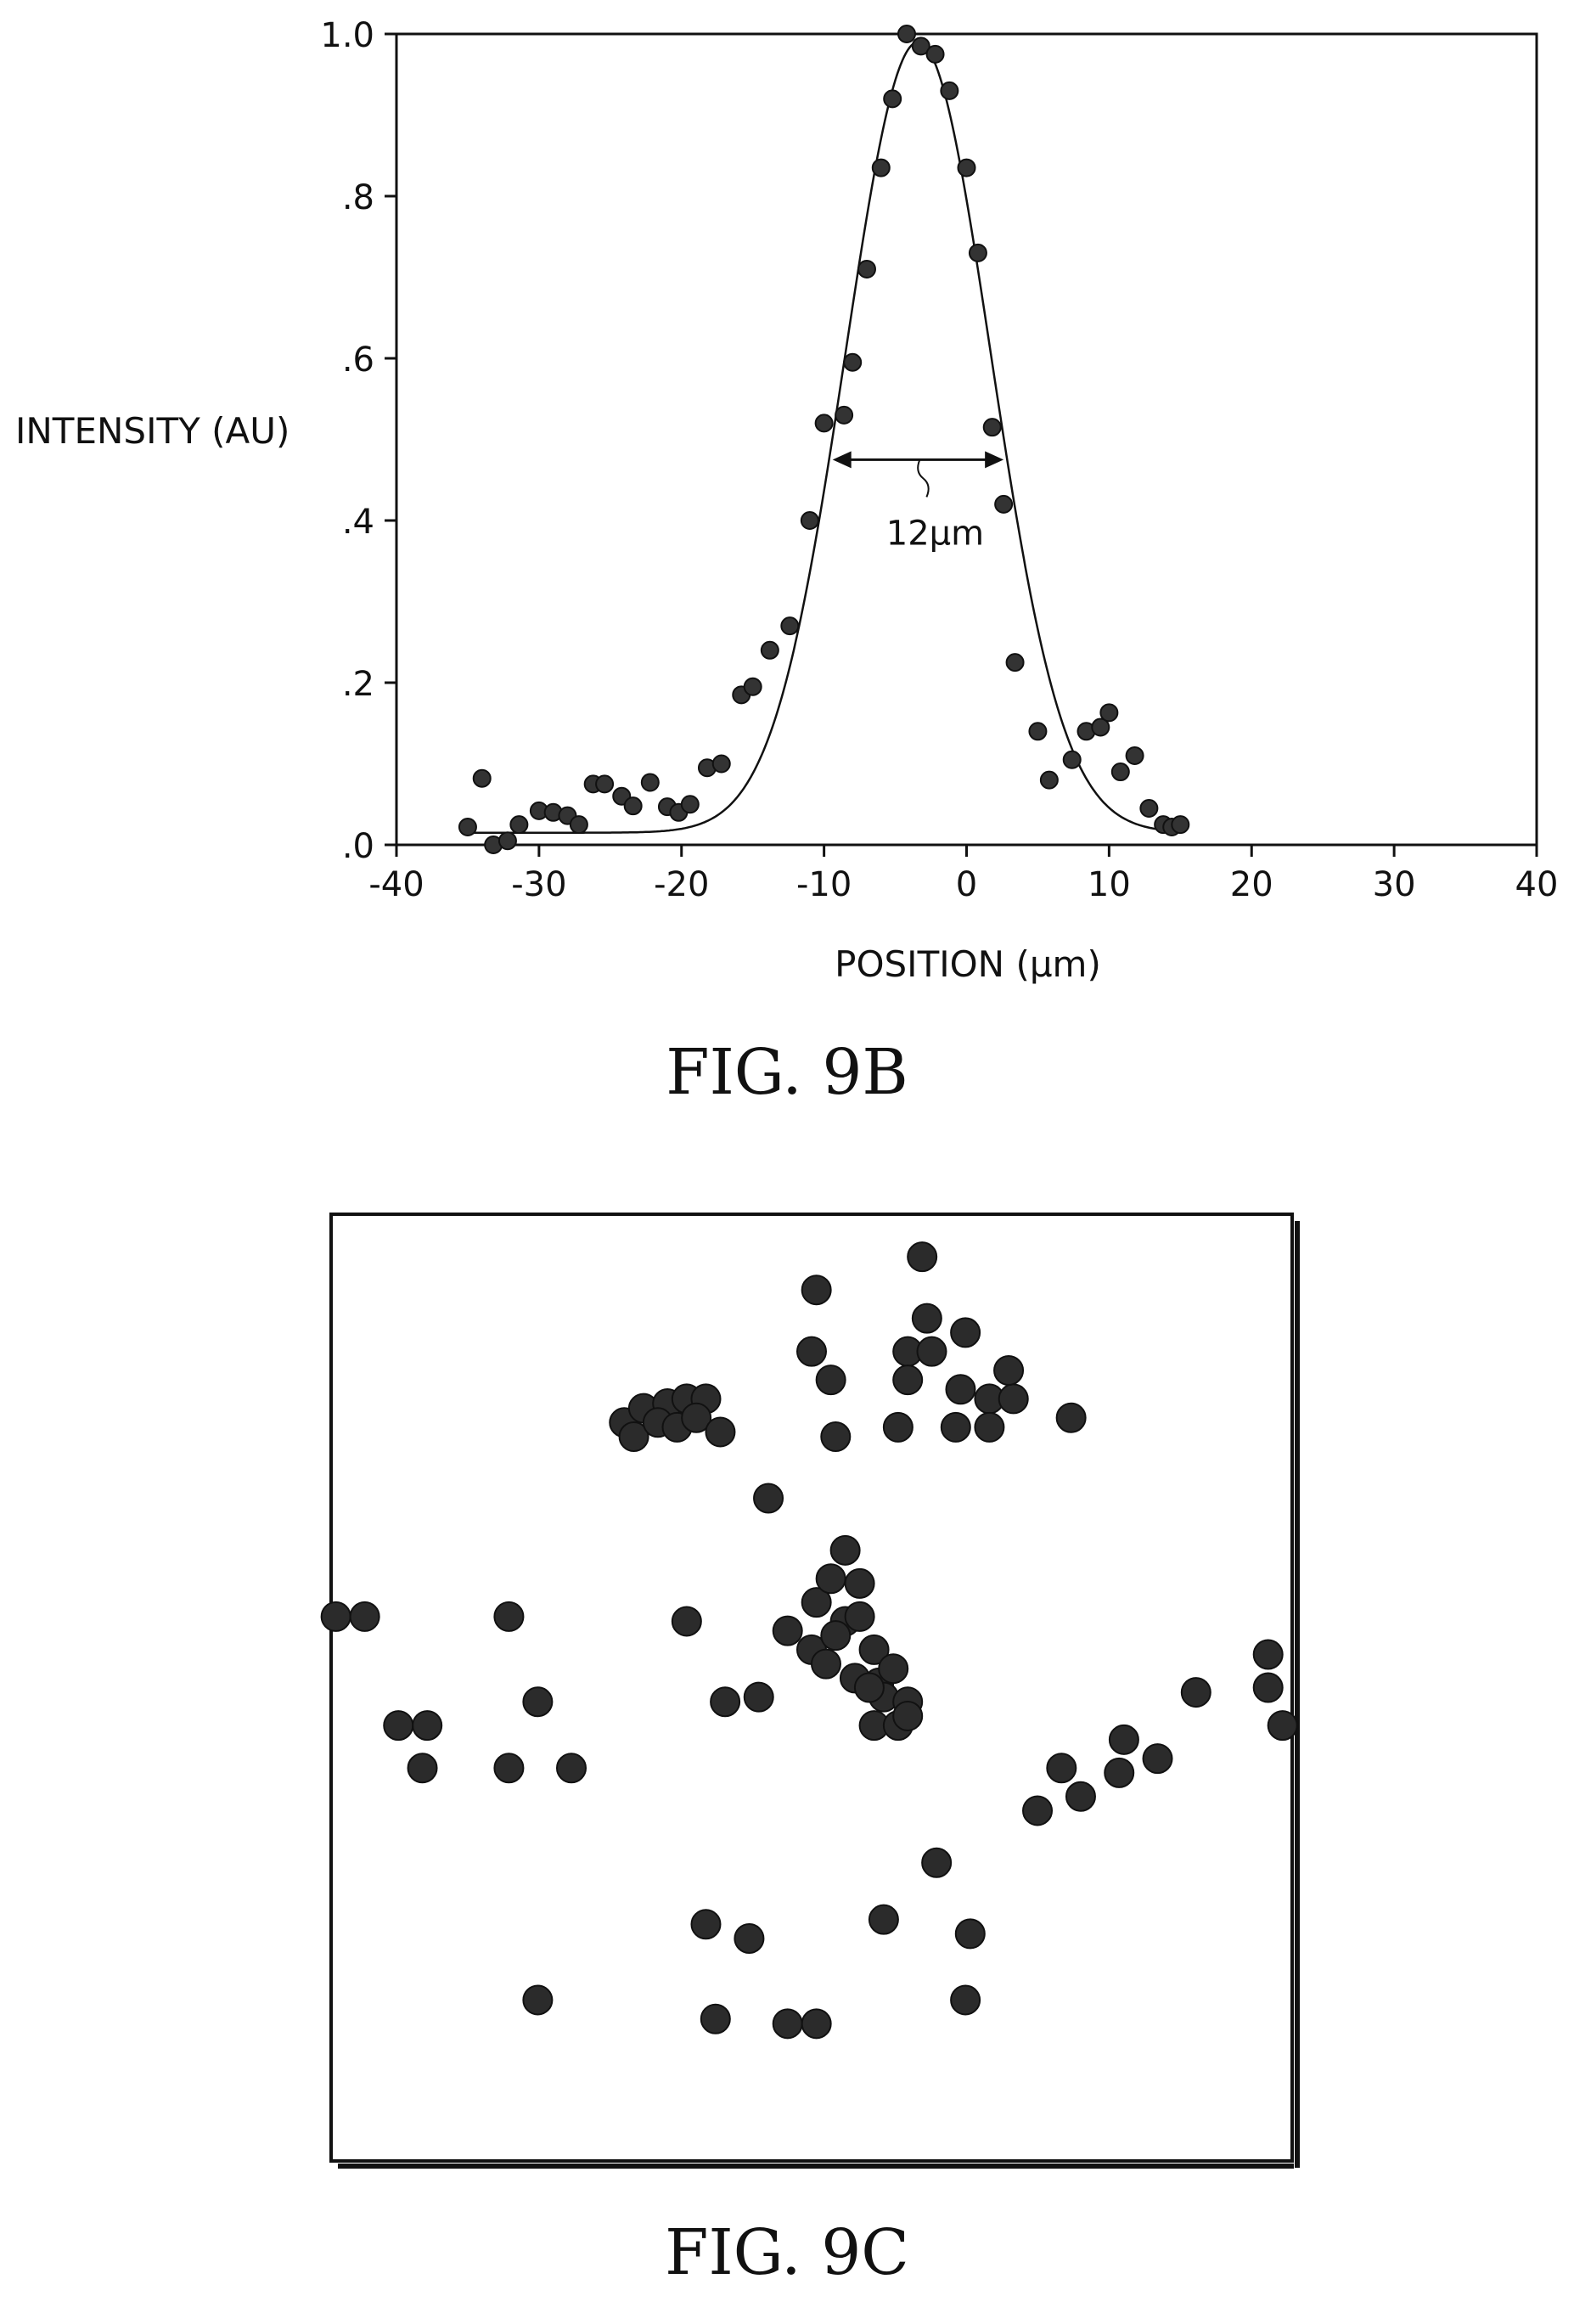 The width and height of the screenshot is (1574, 2324). What do you see at coordinates (924, 478) in the screenshot?
I see `fwhm-leader-line` at bounding box center [924, 478].